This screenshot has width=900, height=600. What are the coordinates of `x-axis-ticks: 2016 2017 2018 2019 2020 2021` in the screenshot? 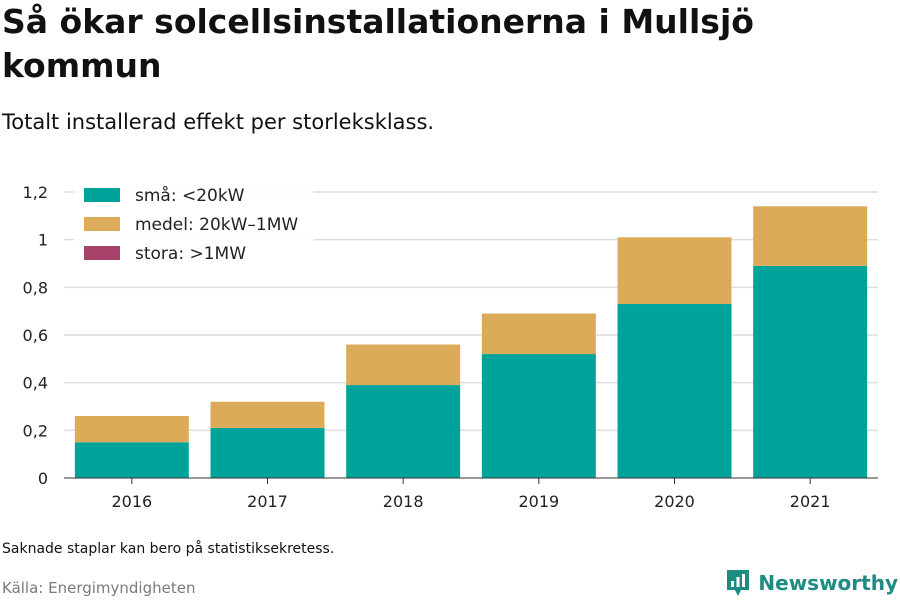 It's located at (471, 494).